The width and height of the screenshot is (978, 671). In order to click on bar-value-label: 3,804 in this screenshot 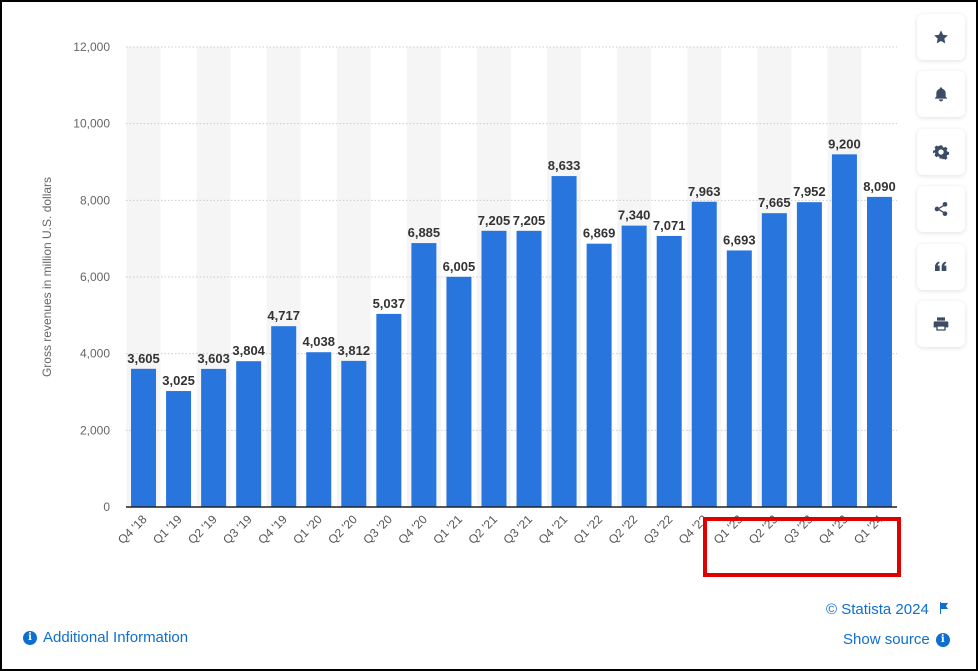, I will do `click(248, 350)`.